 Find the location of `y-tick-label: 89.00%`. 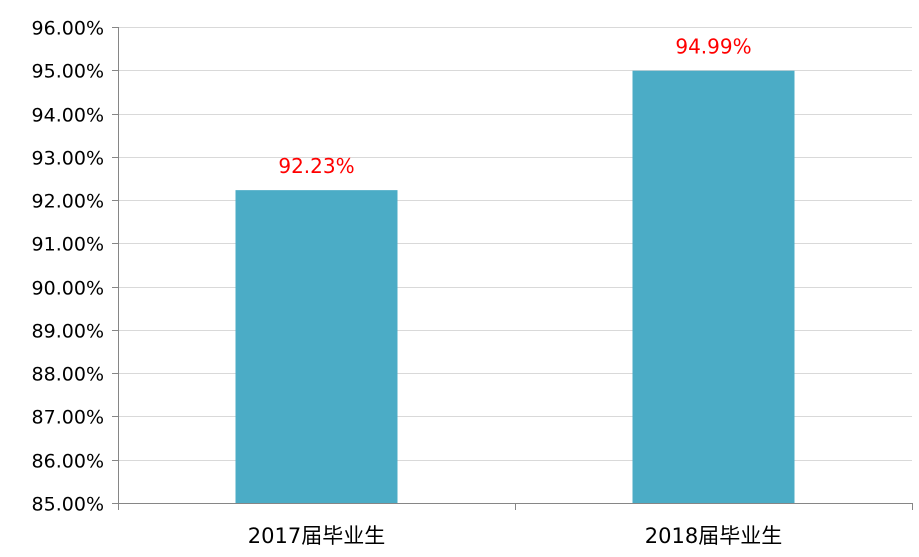

y-tick-label: 89.00% is located at coordinates (68, 332).